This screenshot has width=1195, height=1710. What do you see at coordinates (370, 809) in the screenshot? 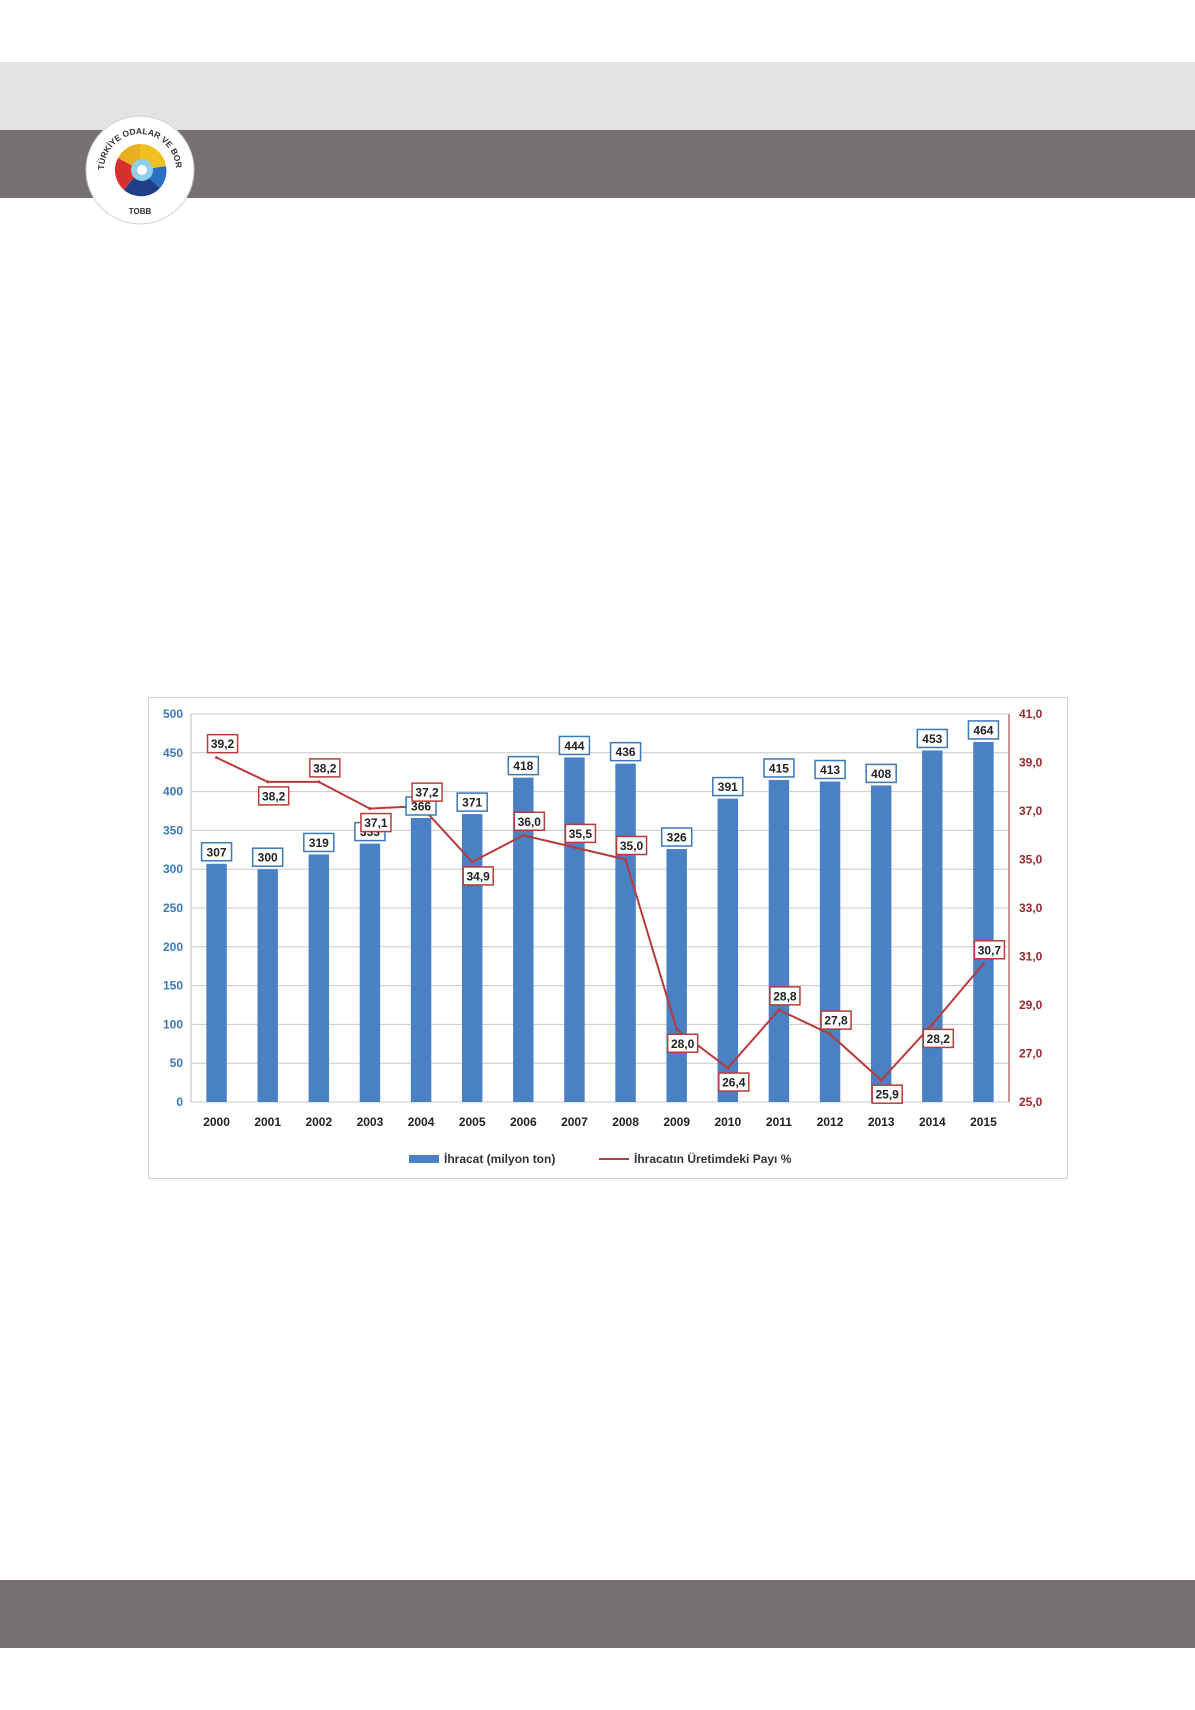
I see `share-point-2003` at bounding box center [370, 809].